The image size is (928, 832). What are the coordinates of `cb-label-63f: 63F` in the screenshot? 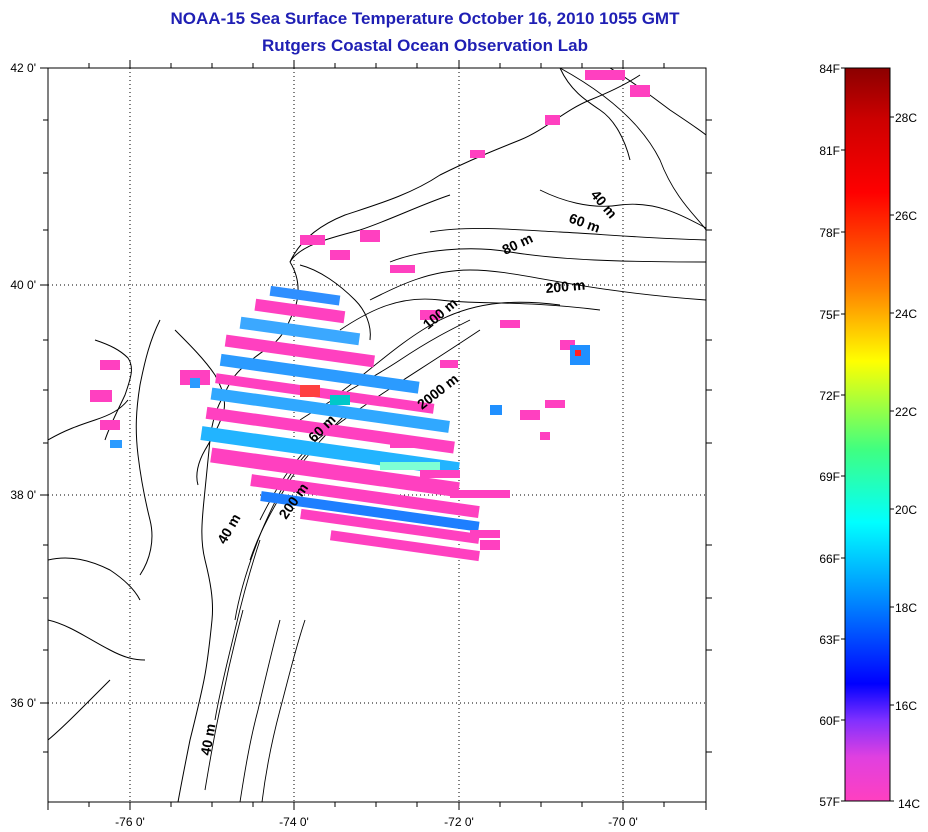 It's located at (829, 640).